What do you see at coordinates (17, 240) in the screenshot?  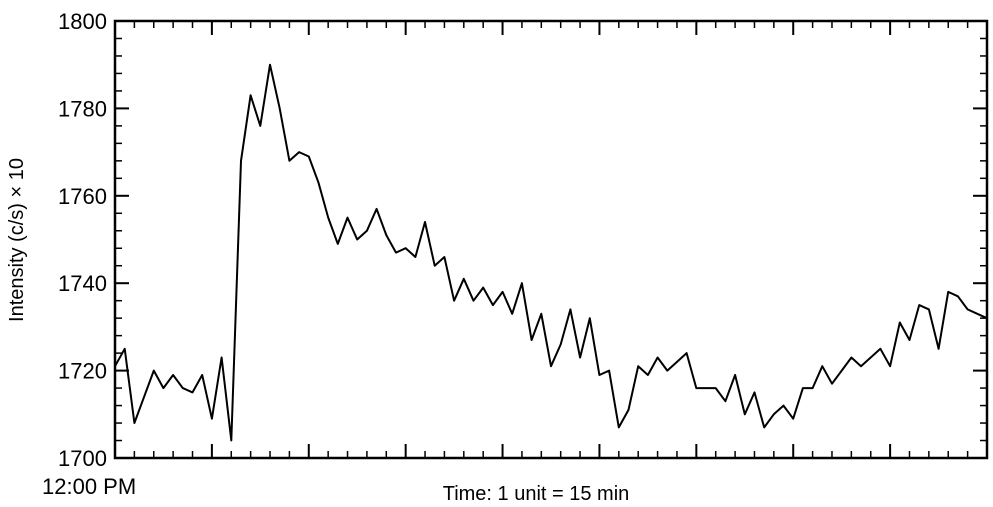 I see `y-axis-title: Intensity (c/s) × 10` at bounding box center [17, 240].